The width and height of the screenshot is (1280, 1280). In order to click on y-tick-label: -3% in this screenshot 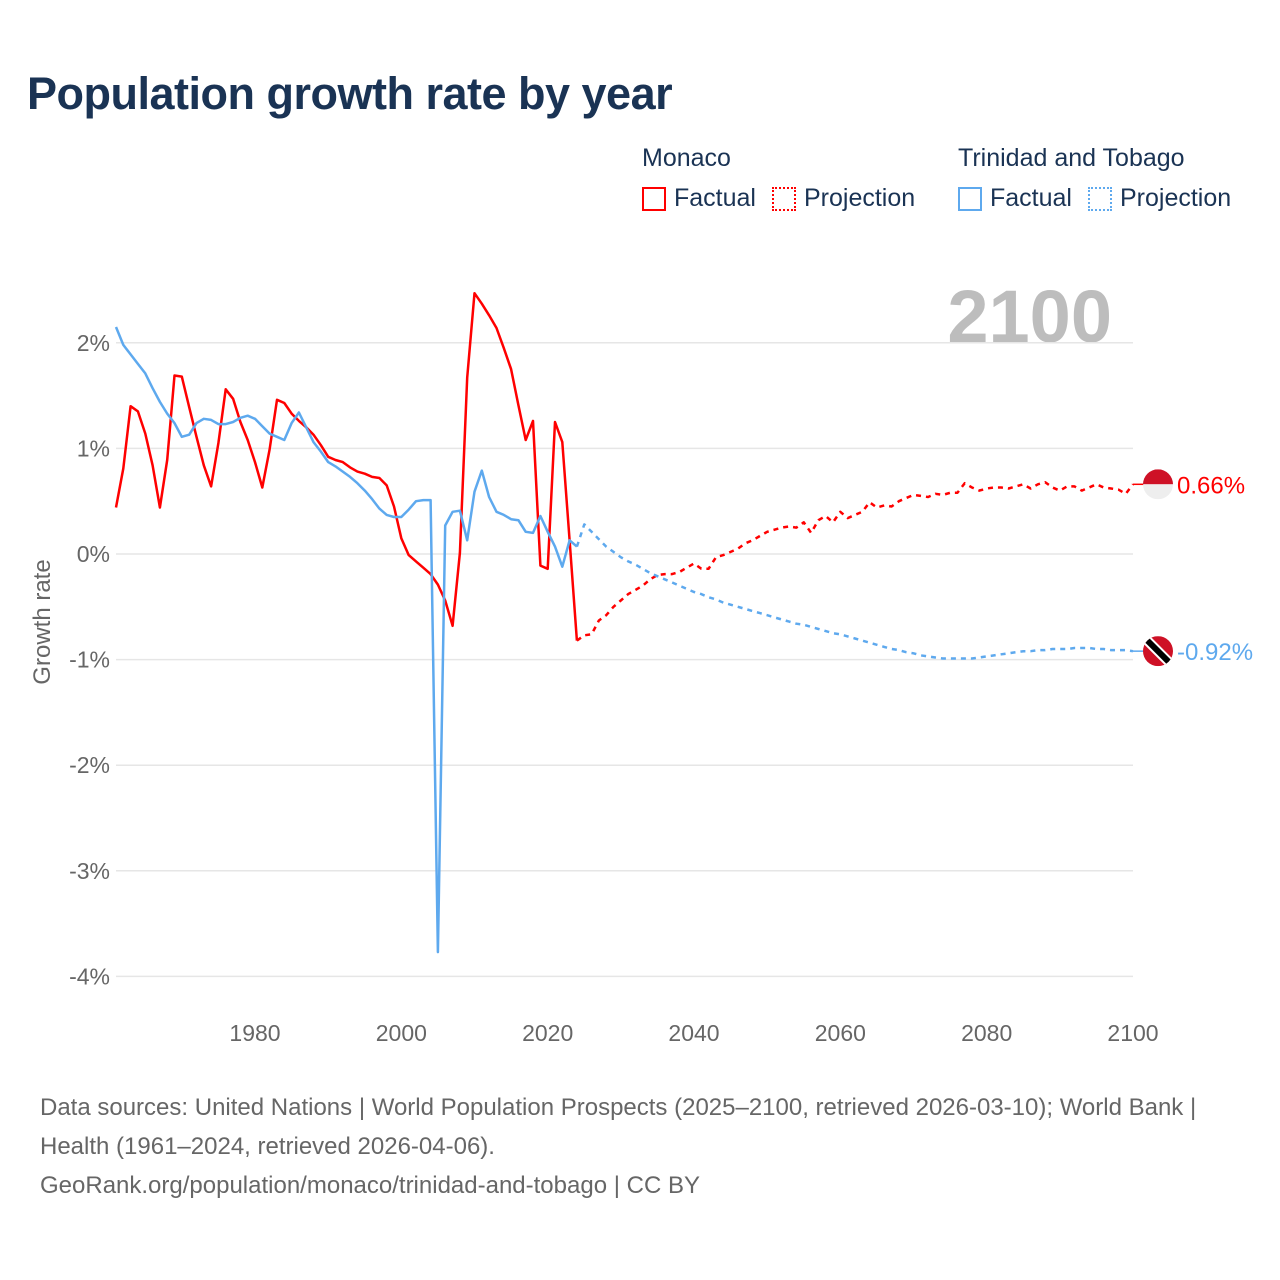, I will do `click(89, 871)`.